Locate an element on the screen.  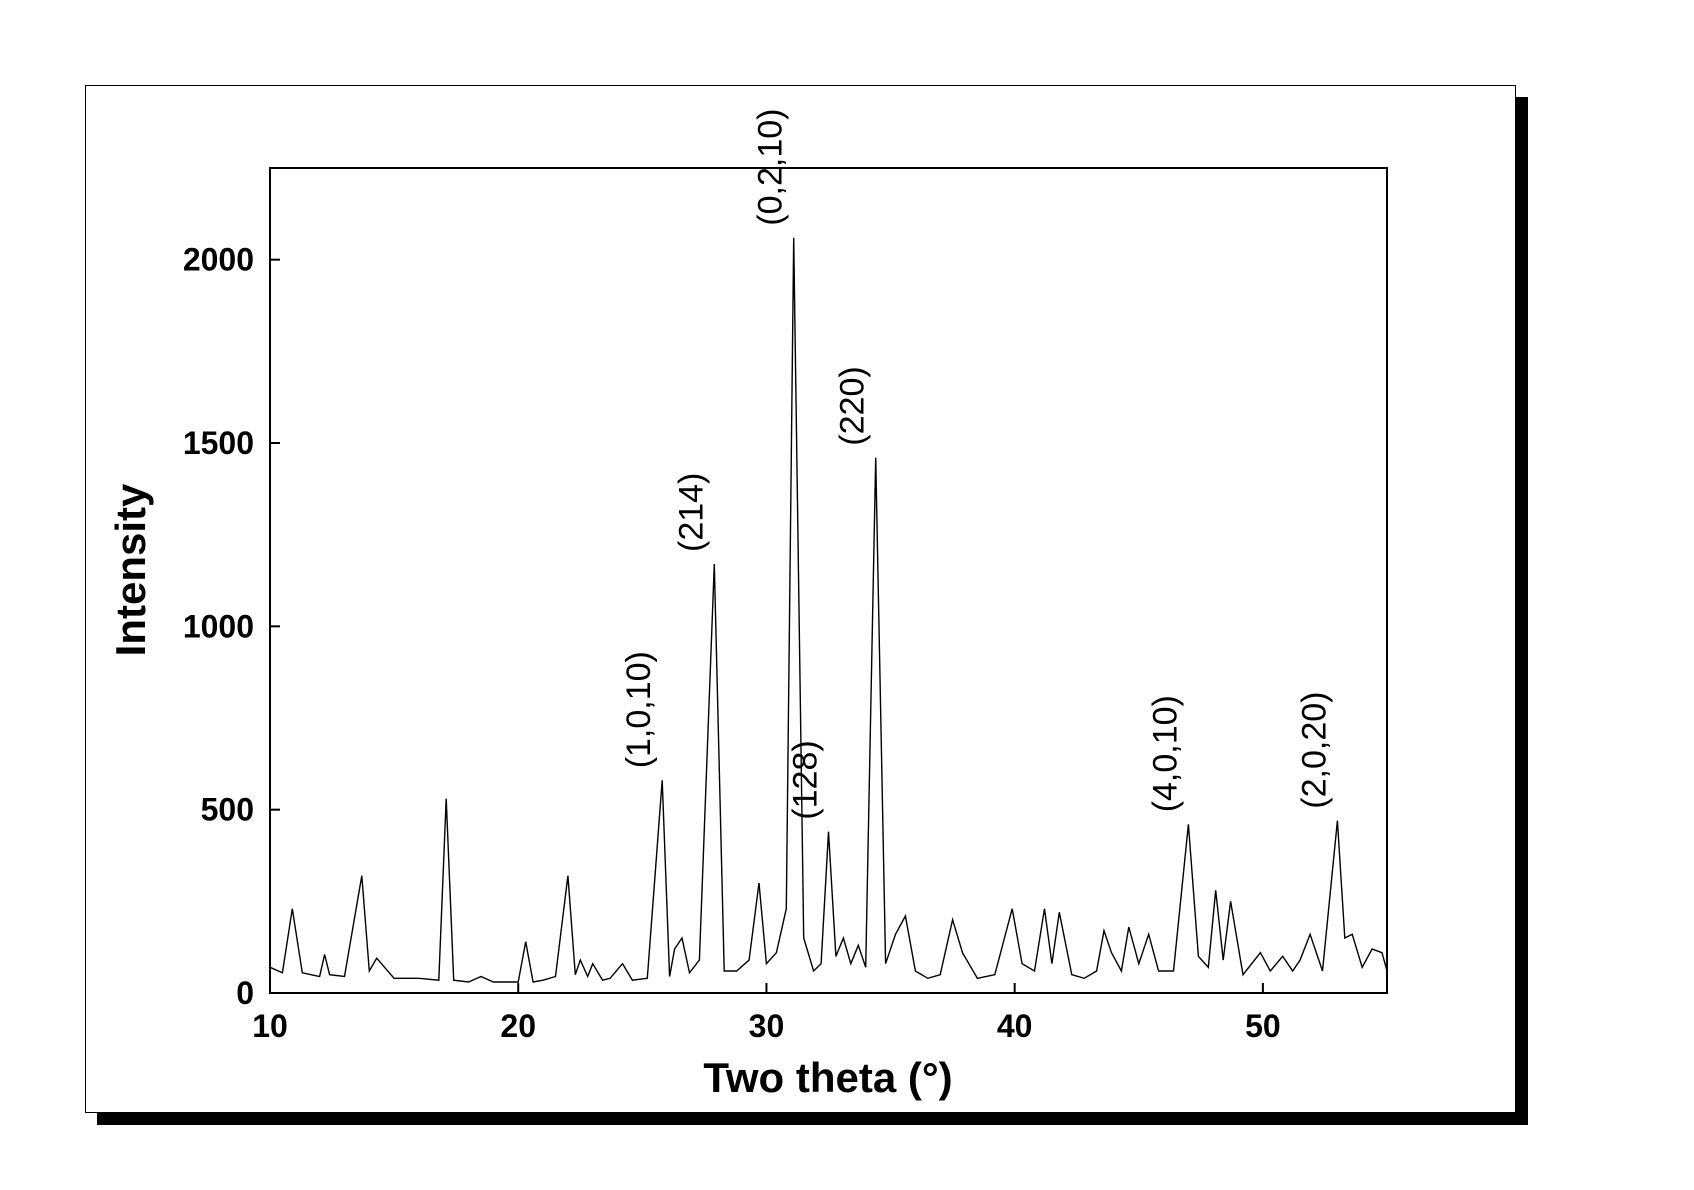
x-tick-label: 50 is located at coordinates (1263, 1026).